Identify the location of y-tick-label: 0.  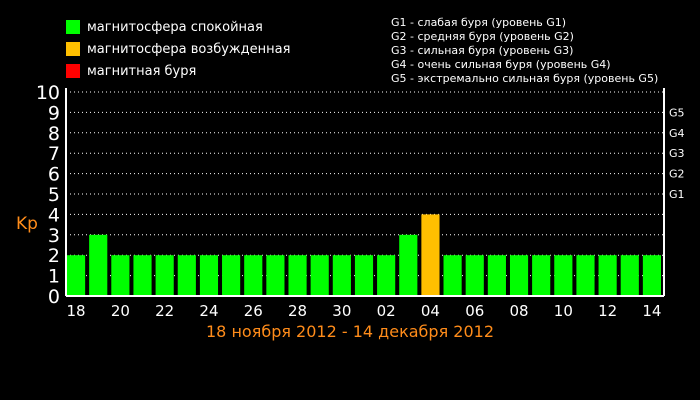
(54, 297).